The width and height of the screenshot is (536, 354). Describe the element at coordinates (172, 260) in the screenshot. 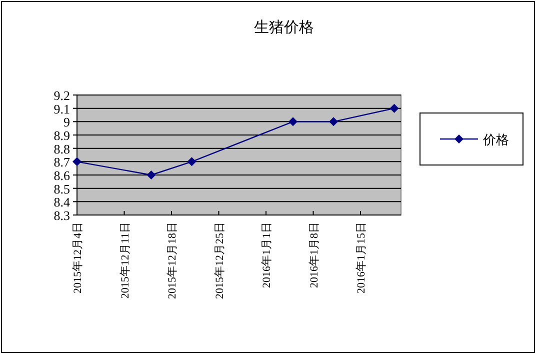

I see `x-tick-label: 2015年12月18日` at that location.